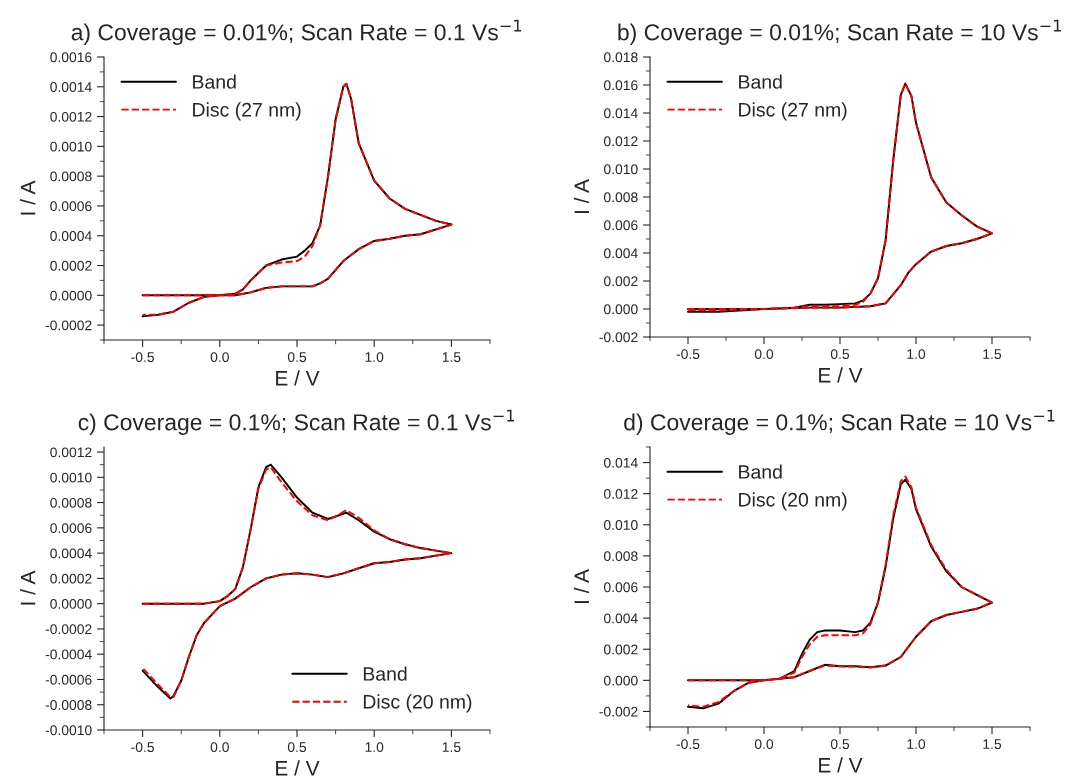 The width and height of the screenshot is (1085, 780). I want to click on y-tick-label: -0.0008, so click(68, 705).